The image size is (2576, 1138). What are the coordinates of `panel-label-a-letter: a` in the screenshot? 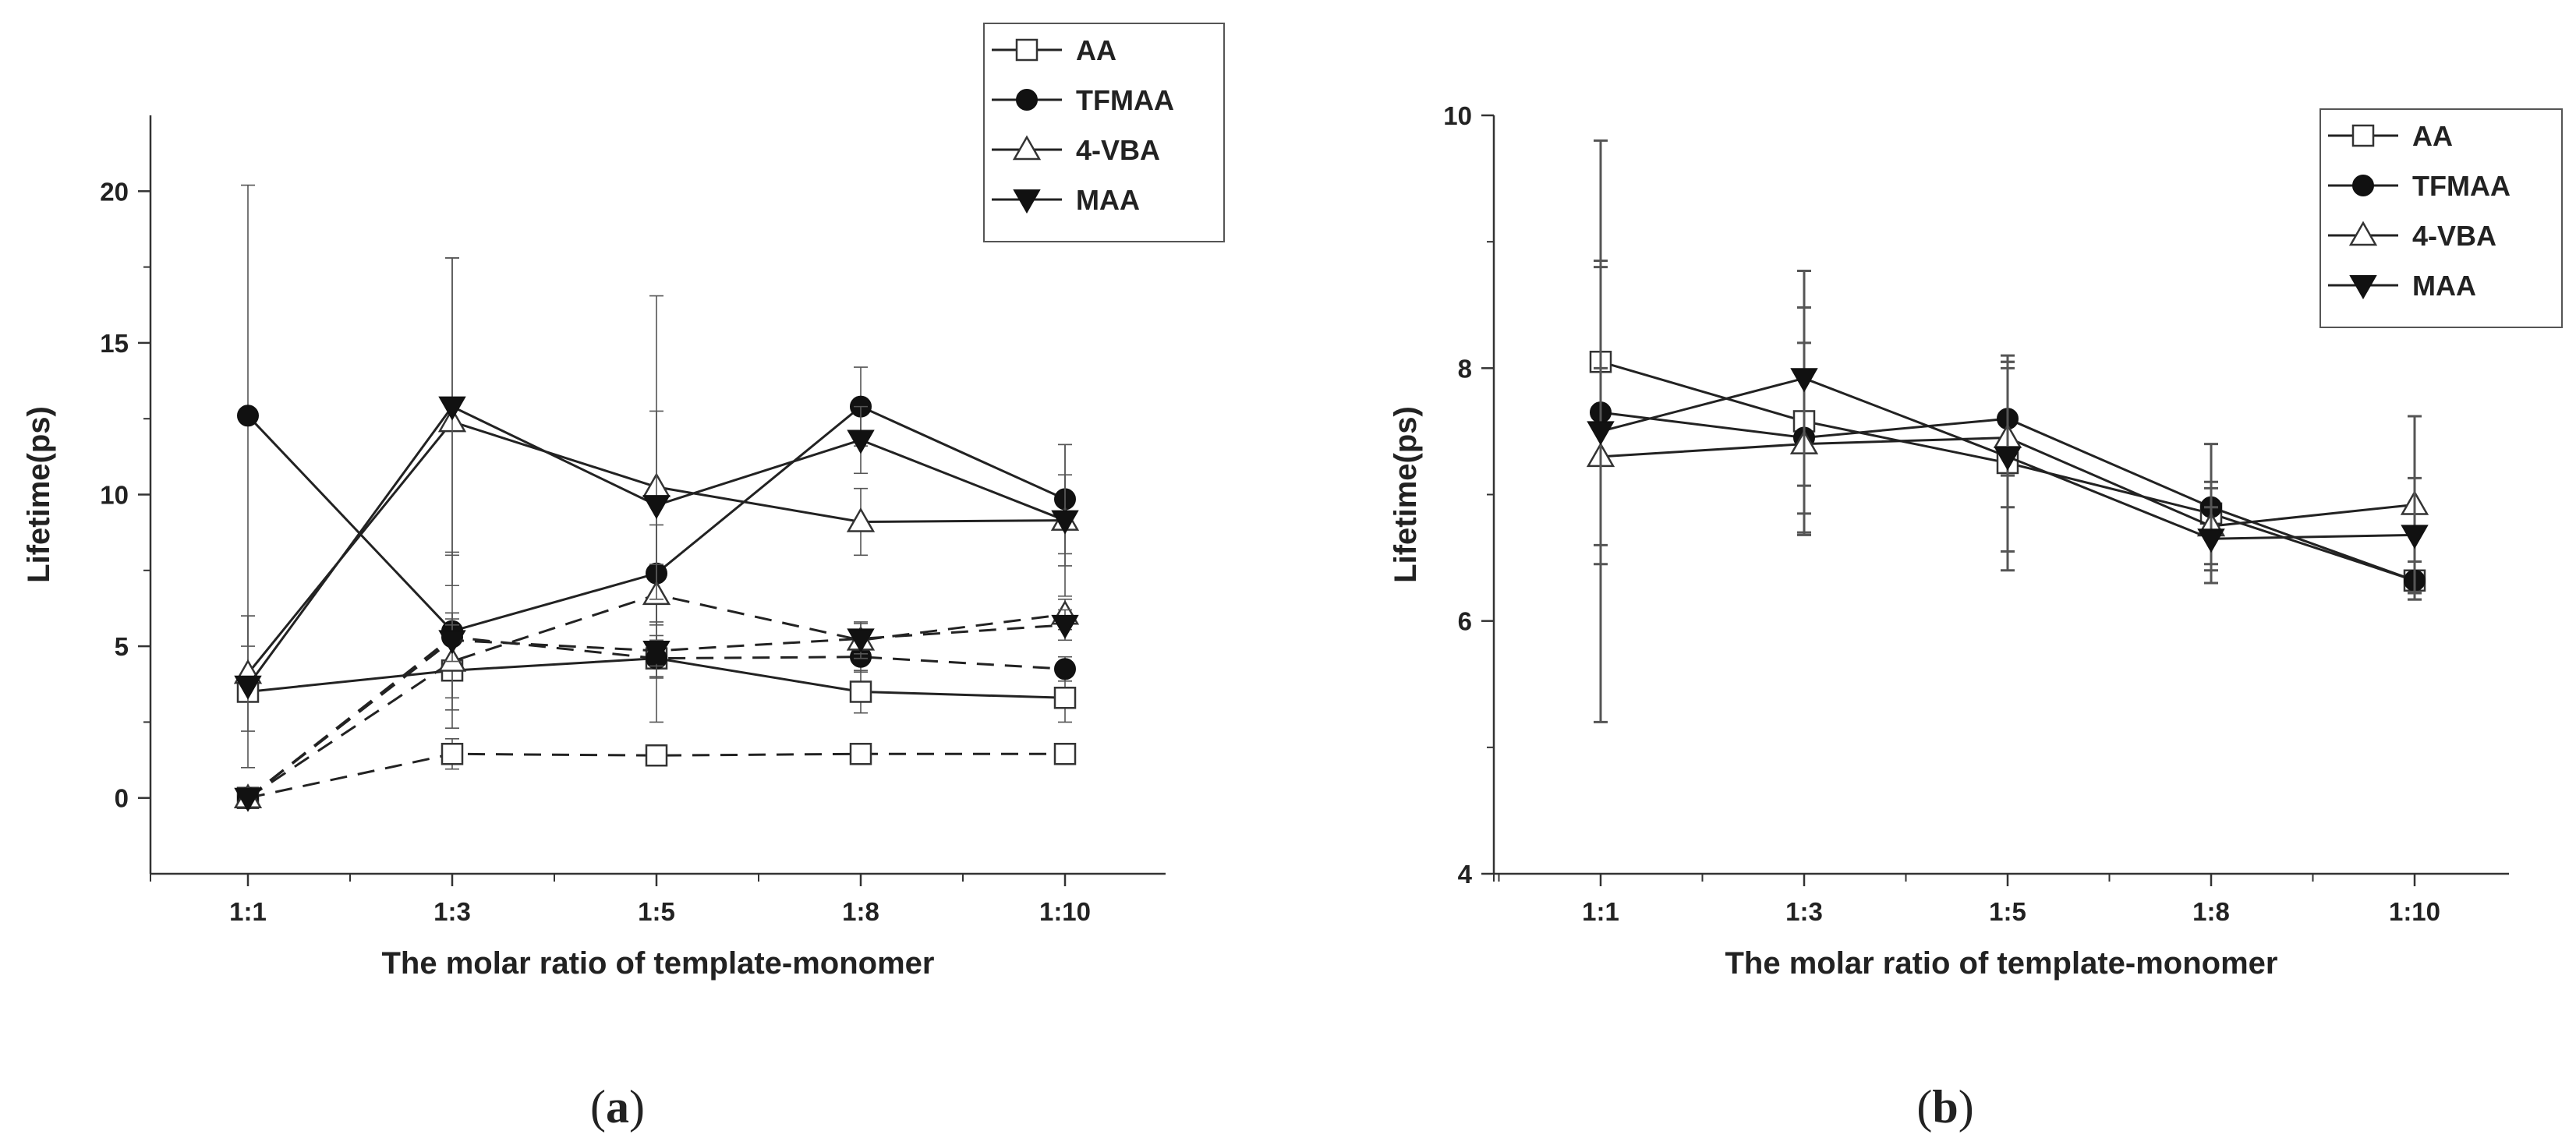 It's located at (617, 1107).